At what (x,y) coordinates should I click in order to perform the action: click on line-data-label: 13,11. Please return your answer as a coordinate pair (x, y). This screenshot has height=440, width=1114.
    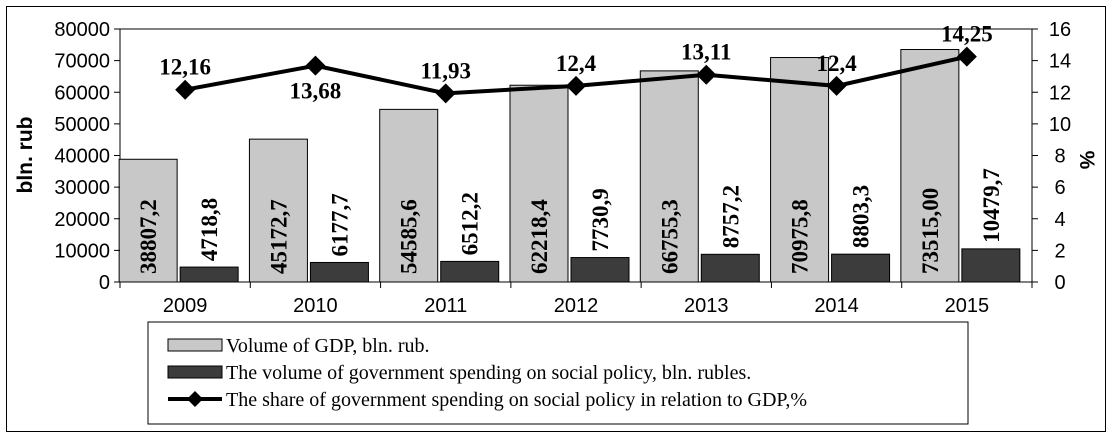
    Looking at the image, I should click on (706, 52).